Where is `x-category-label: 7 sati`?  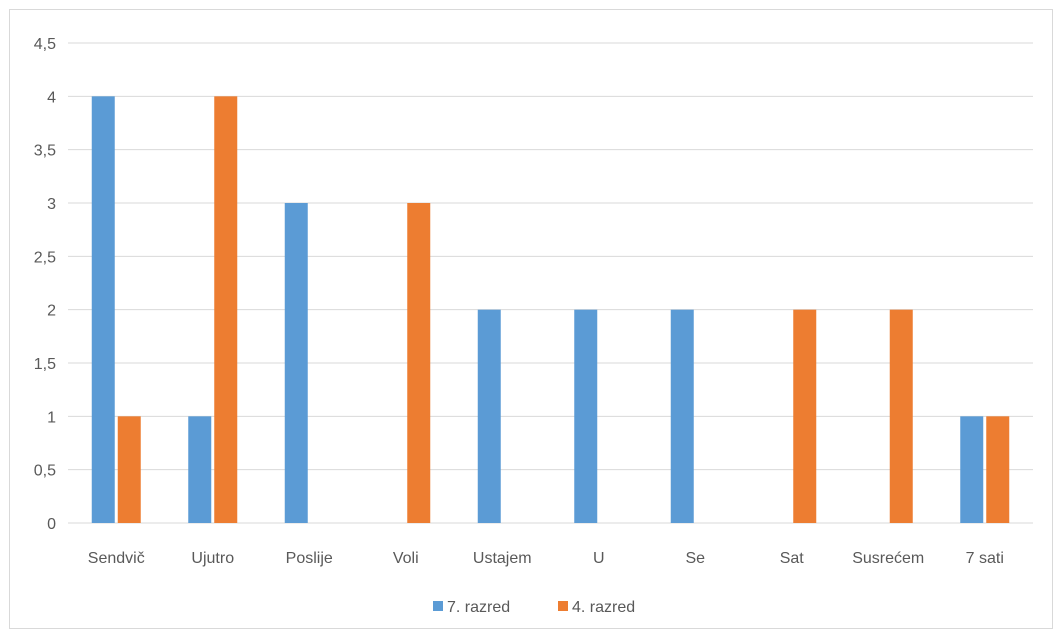
x-category-label: 7 sati is located at coordinates (985, 558).